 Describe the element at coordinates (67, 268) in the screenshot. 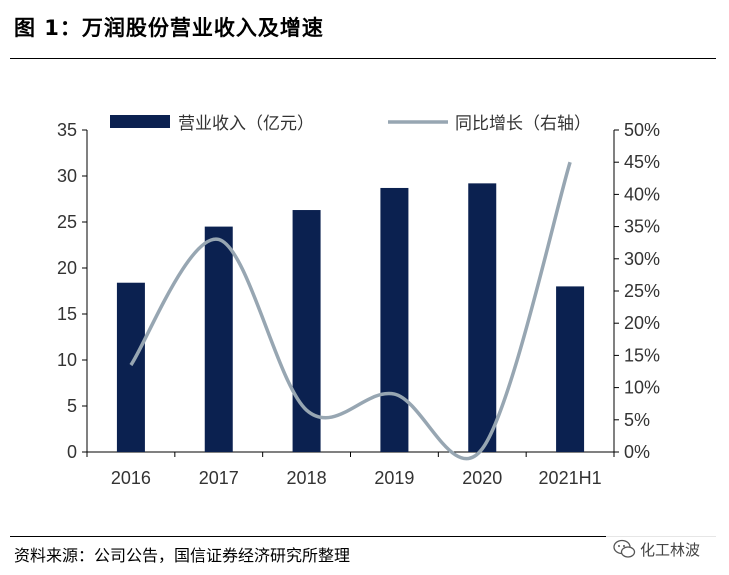

I see `y-tick-label: 20` at that location.